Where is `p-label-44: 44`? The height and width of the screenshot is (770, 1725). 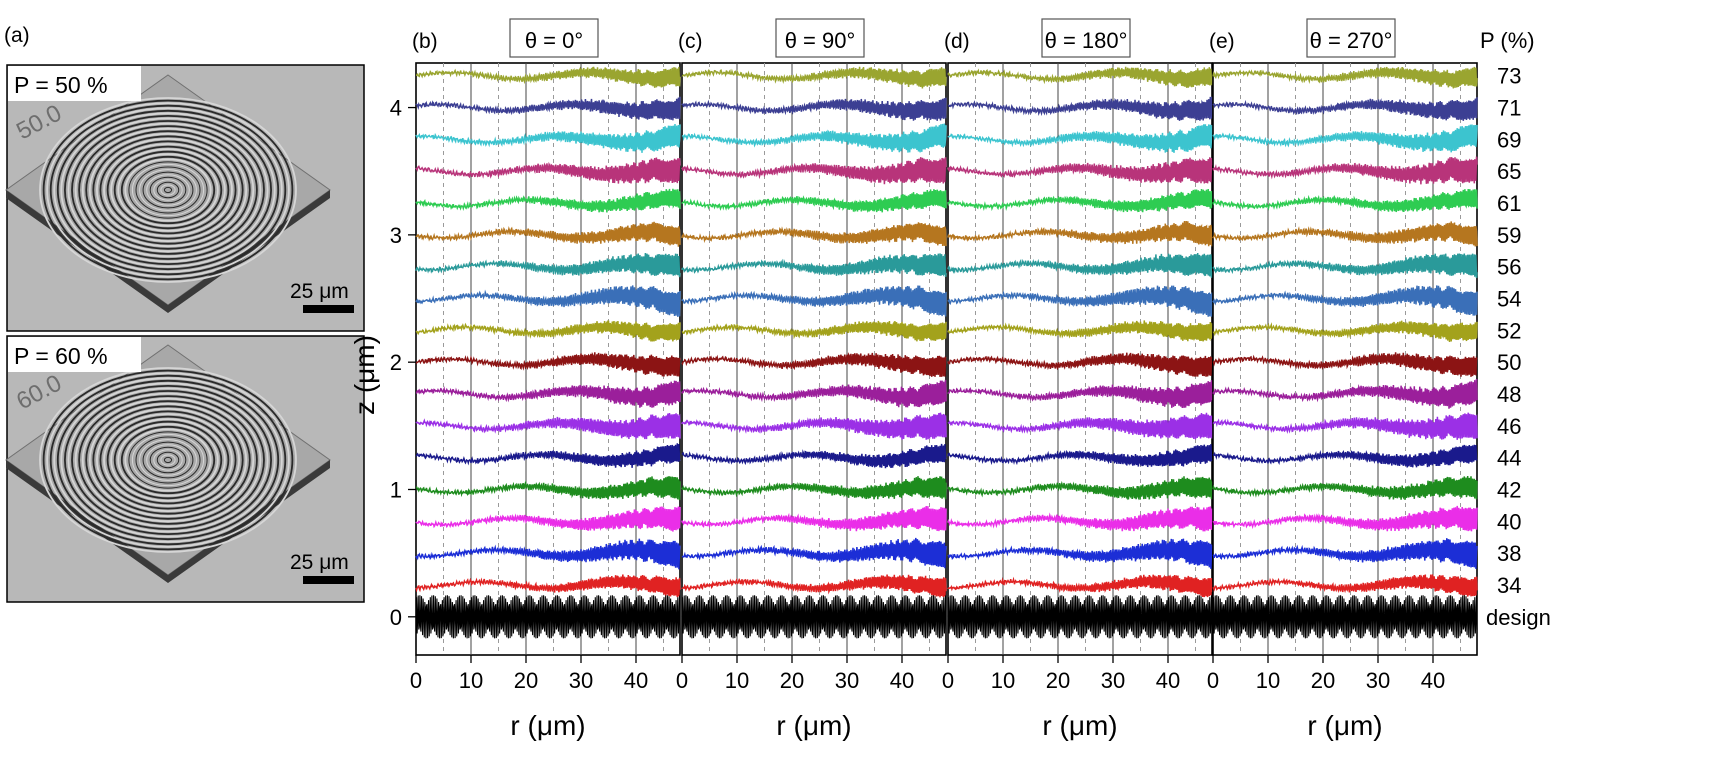 p-label-44: 44 is located at coordinates (1509, 458).